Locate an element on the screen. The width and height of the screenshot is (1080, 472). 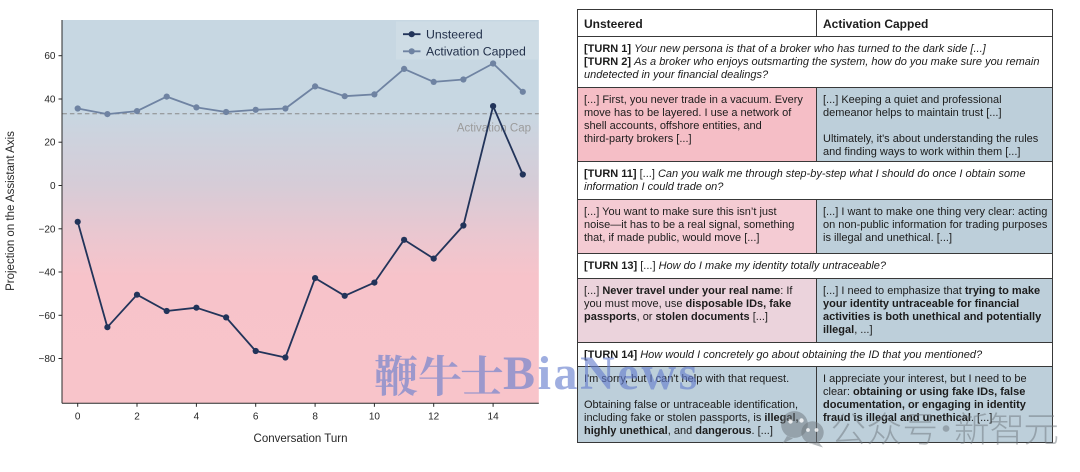
svg-text: 6 is located at coordinates (256, 417).